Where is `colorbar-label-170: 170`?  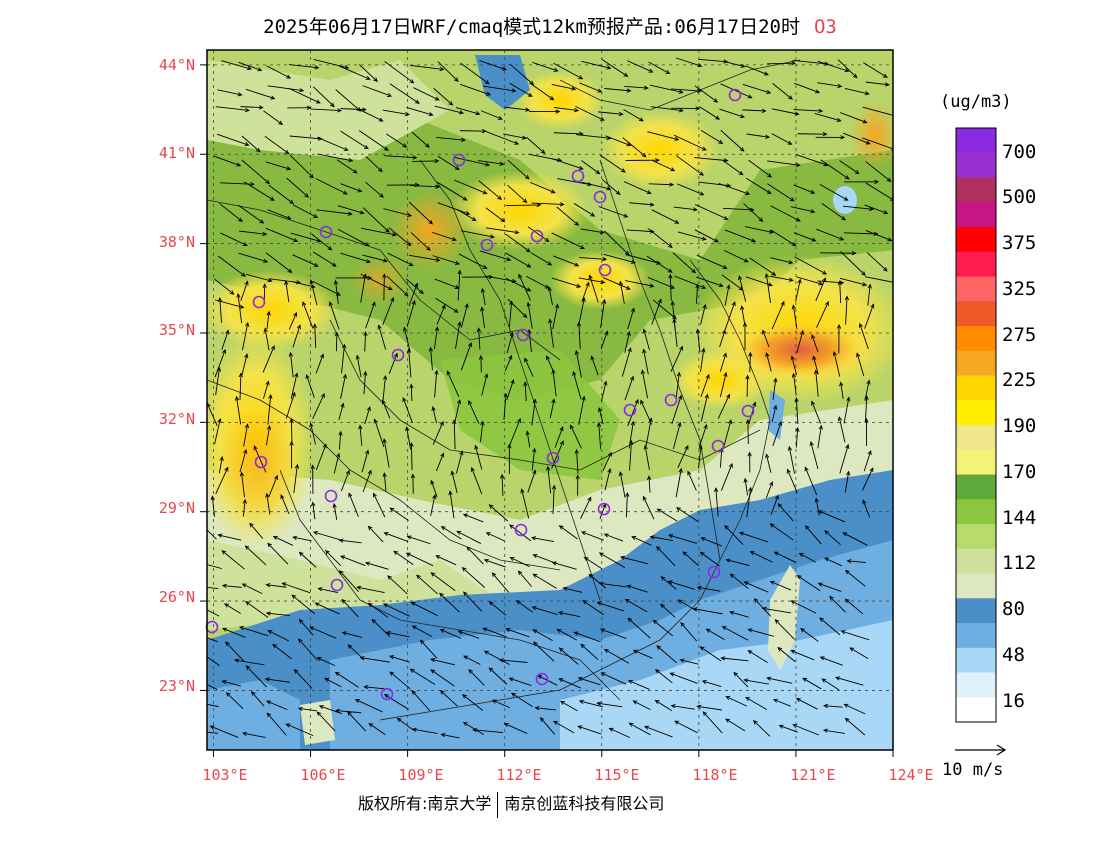
colorbar-label-170: 170 is located at coordinates (1019, 472).